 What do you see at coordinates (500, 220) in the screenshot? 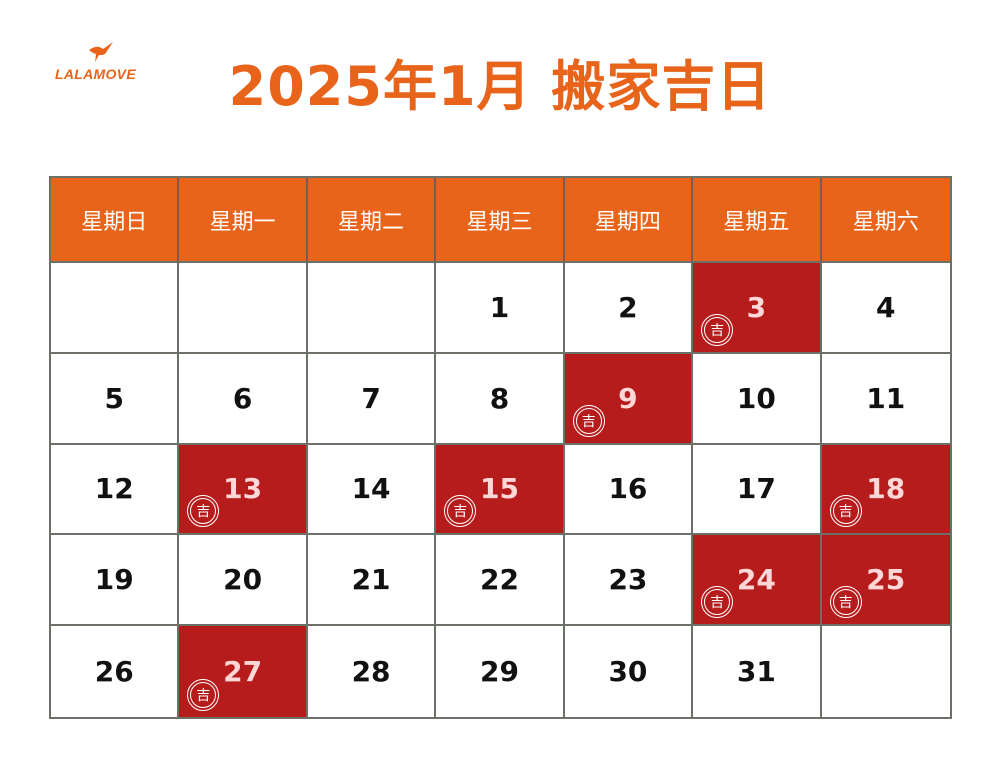
I see `weekday-header: 星期三` at bounding box center [500, 220].